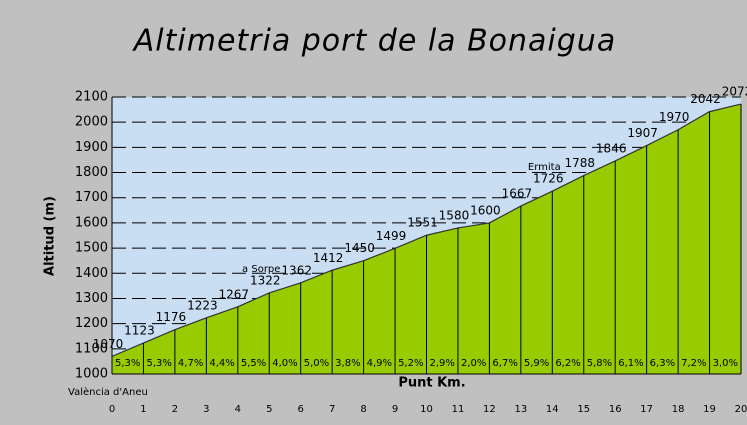 This screenshot has height=425, width=747. What do you see at coordinates (705, 99) in the screenshot?
I see `data-label: 2042` at bounding box center [705, 99].